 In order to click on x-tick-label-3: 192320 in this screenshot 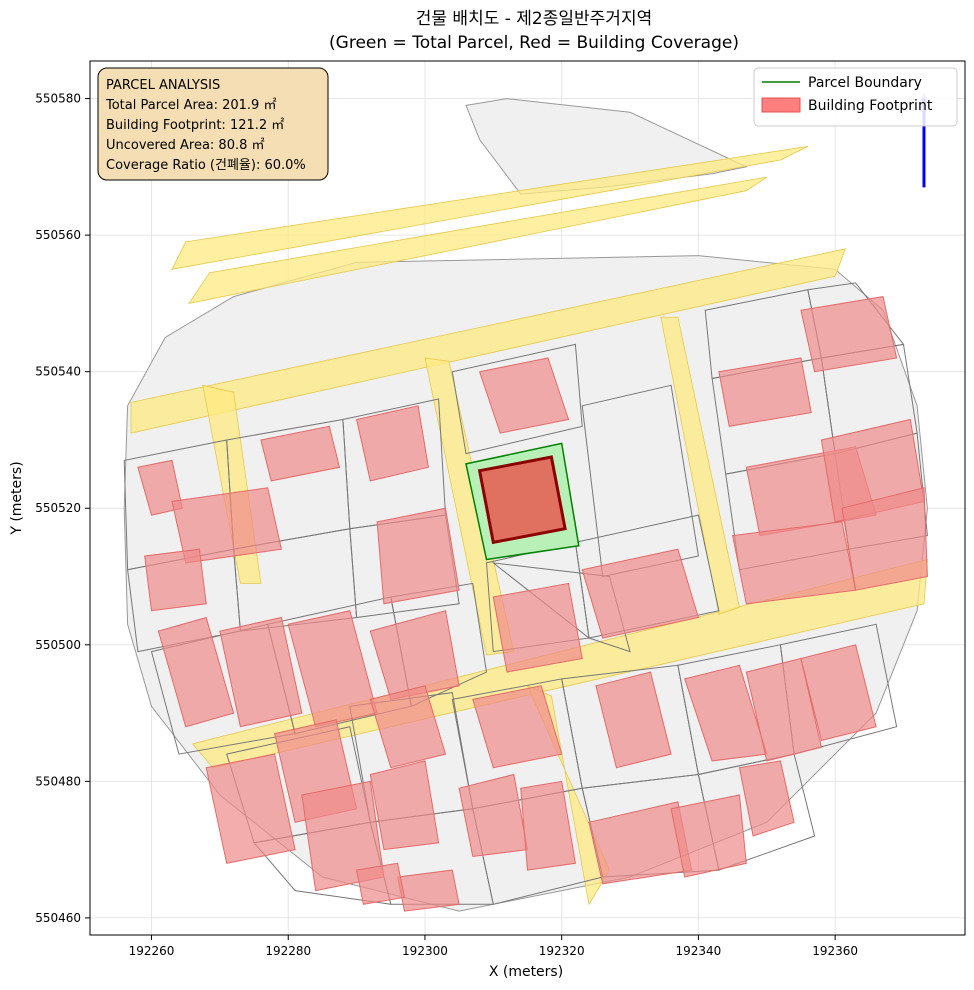, I will do `click(562, 951)`.